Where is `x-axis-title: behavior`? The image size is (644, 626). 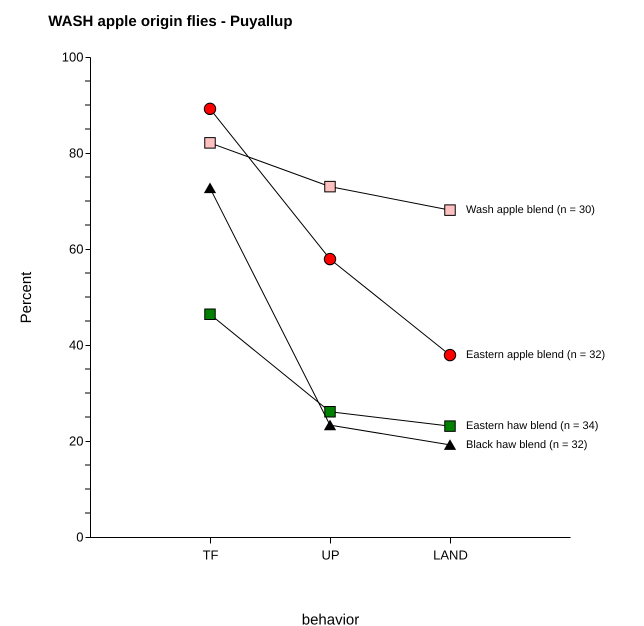
x-axis-title: behavior is located at coordinates (331, 619).